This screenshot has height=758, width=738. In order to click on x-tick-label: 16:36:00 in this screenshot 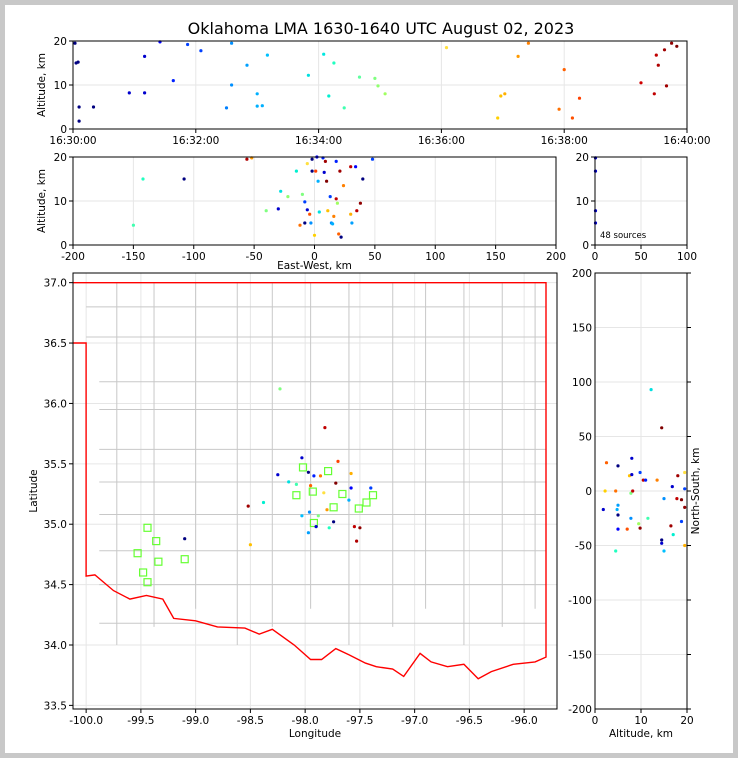, I will do `click(441, 141)`.